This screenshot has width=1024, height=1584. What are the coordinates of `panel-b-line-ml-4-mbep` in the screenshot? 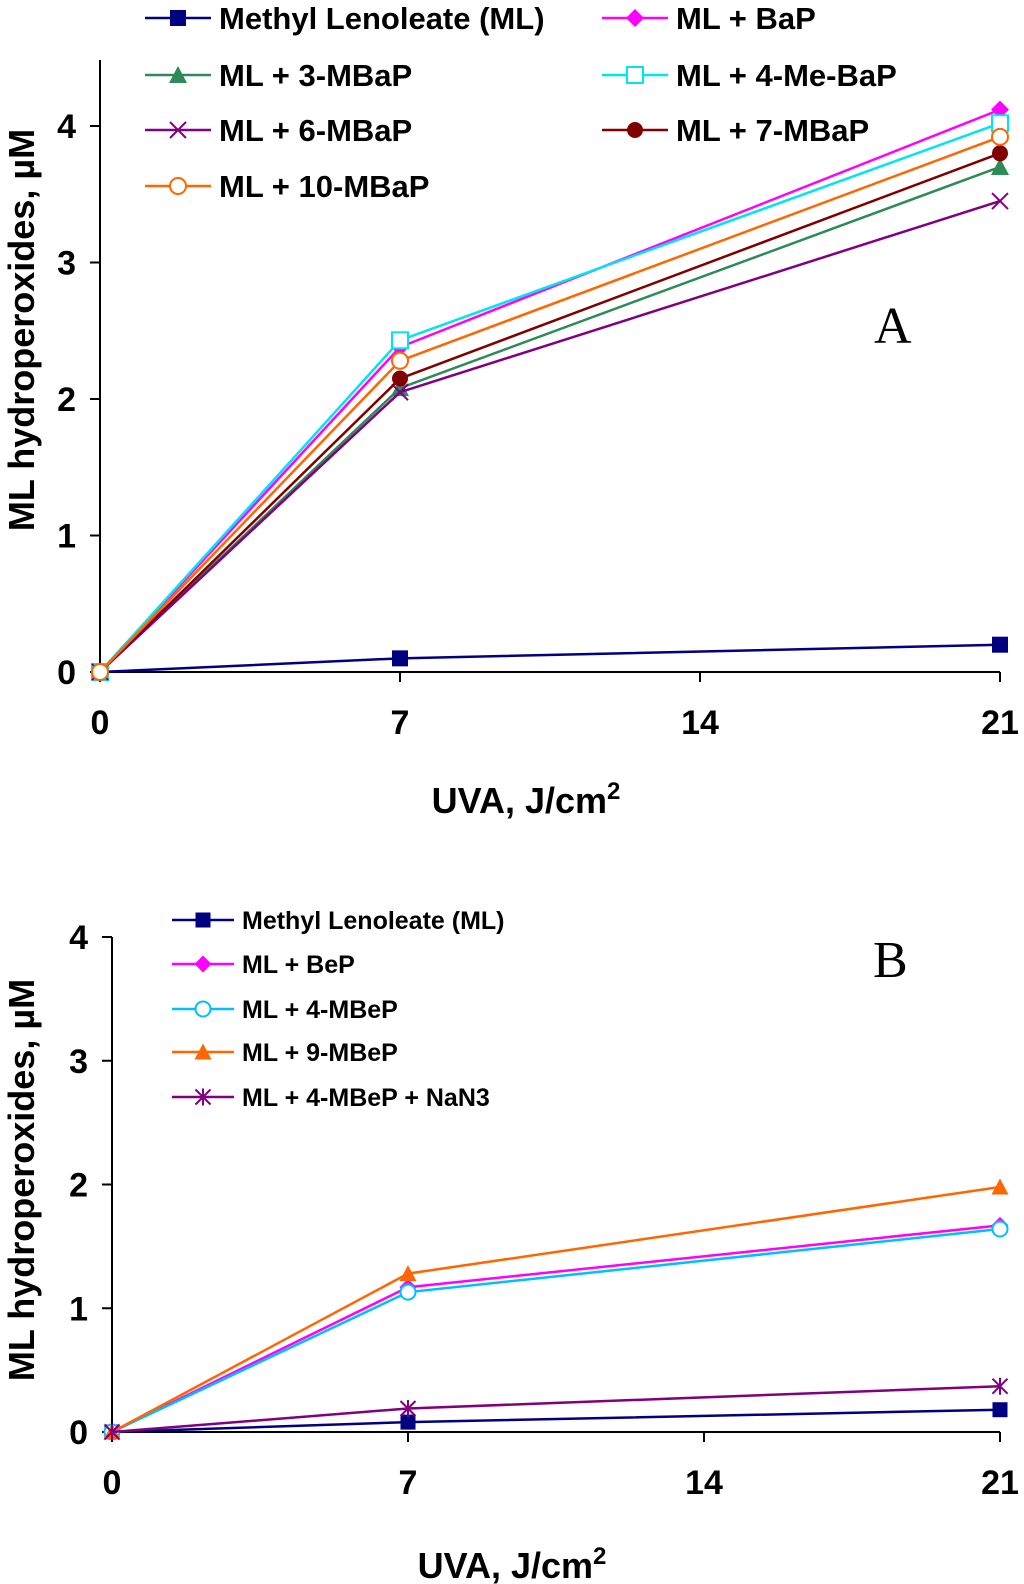 It's located at (556, 1330).